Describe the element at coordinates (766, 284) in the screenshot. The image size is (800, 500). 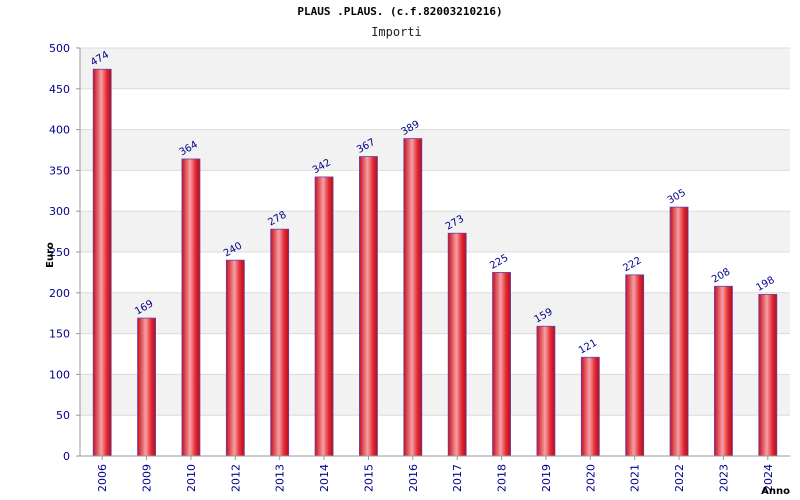
I see `data-label: 198` at that location.